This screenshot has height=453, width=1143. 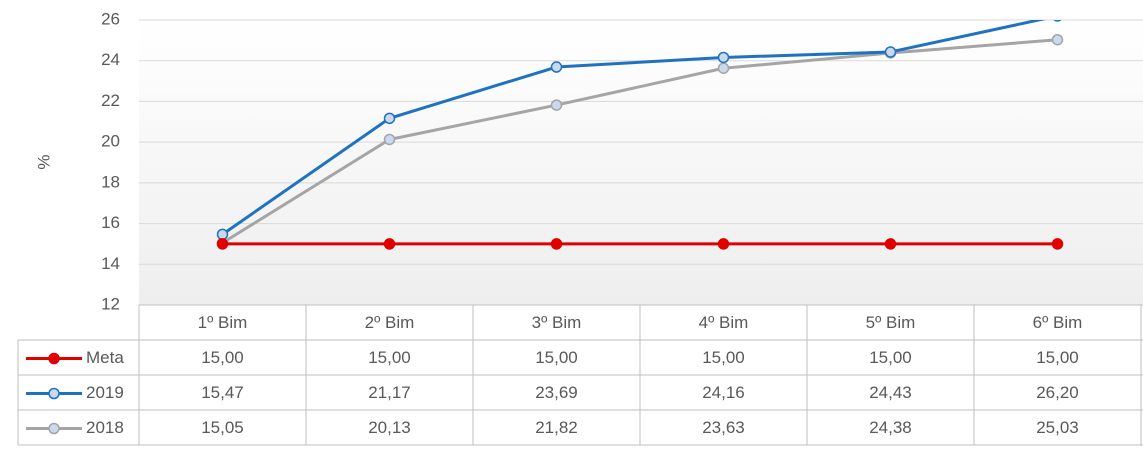 What do you see at coordinates (105, 392) in the screenshot?
I see `legend-label: 2019` at bounding box center [105, 392].